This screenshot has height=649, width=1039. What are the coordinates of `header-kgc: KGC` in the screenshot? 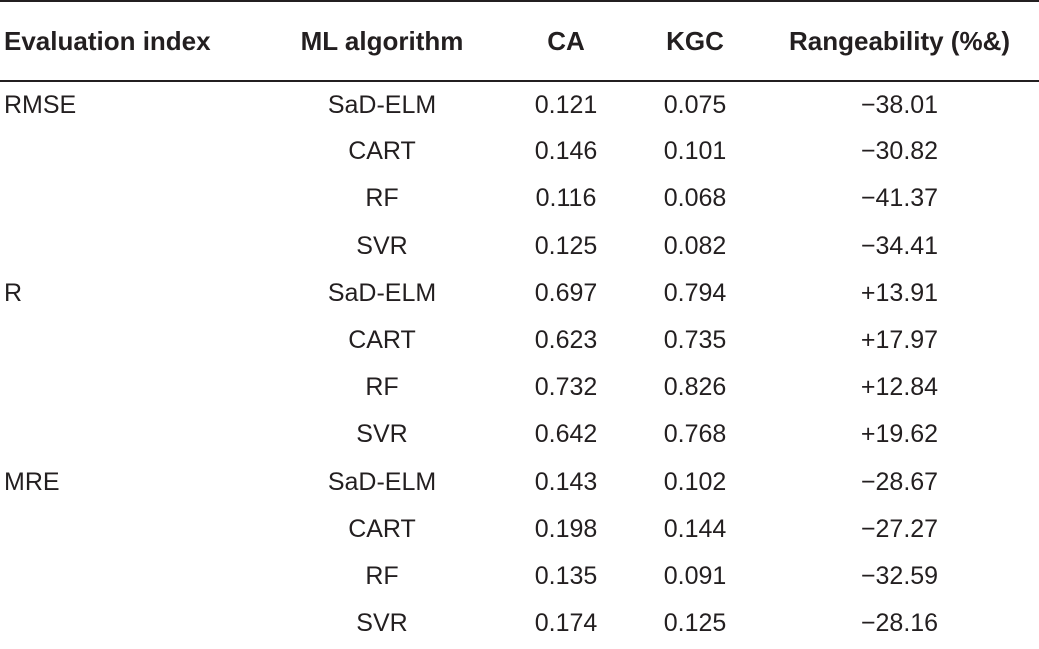 It's located at (695, 40).